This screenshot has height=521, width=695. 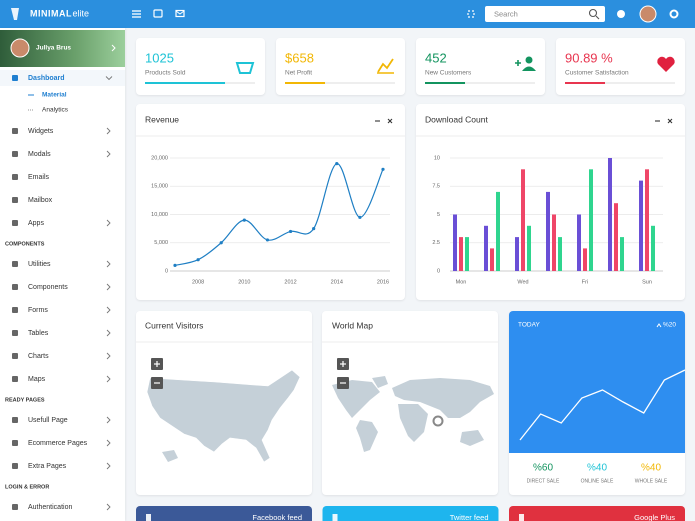 I want to click on stat-value: 90.89 %, so click(x=589, y=57).